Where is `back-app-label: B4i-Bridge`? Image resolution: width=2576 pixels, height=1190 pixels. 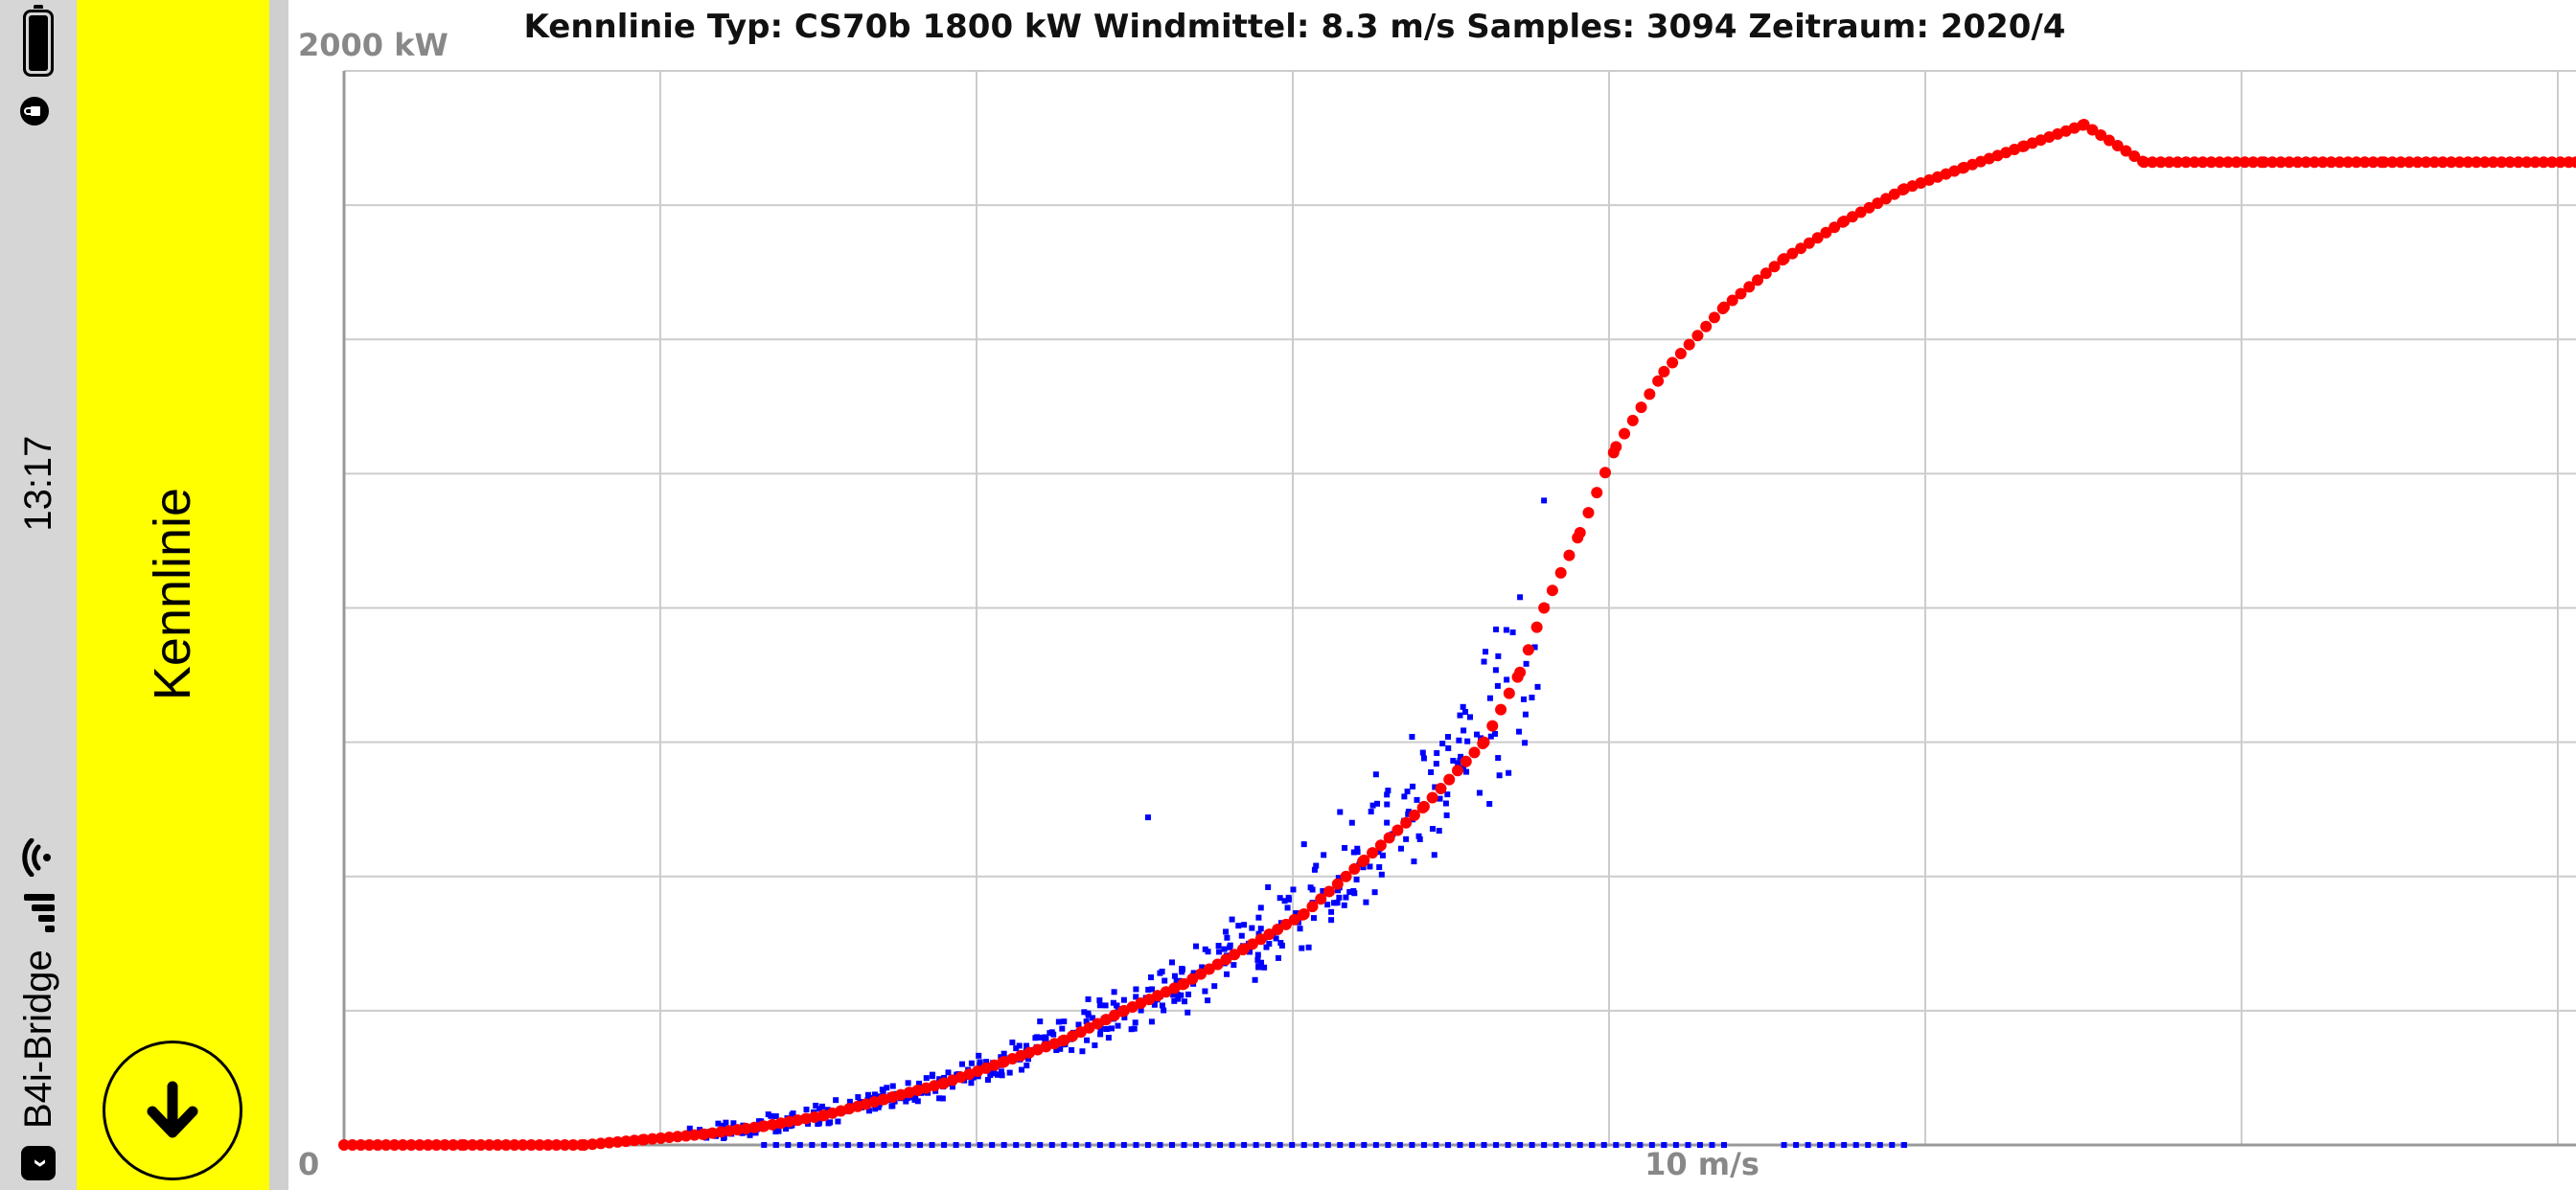 back-app-label: B4i-Bridge is located at coordinates (37, 1039).